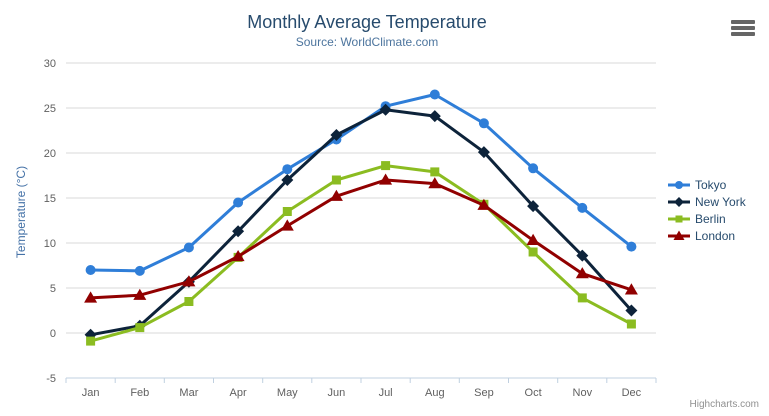 The image size is (769, 416). I want to click on square-marker-icon, so click(679, 218).